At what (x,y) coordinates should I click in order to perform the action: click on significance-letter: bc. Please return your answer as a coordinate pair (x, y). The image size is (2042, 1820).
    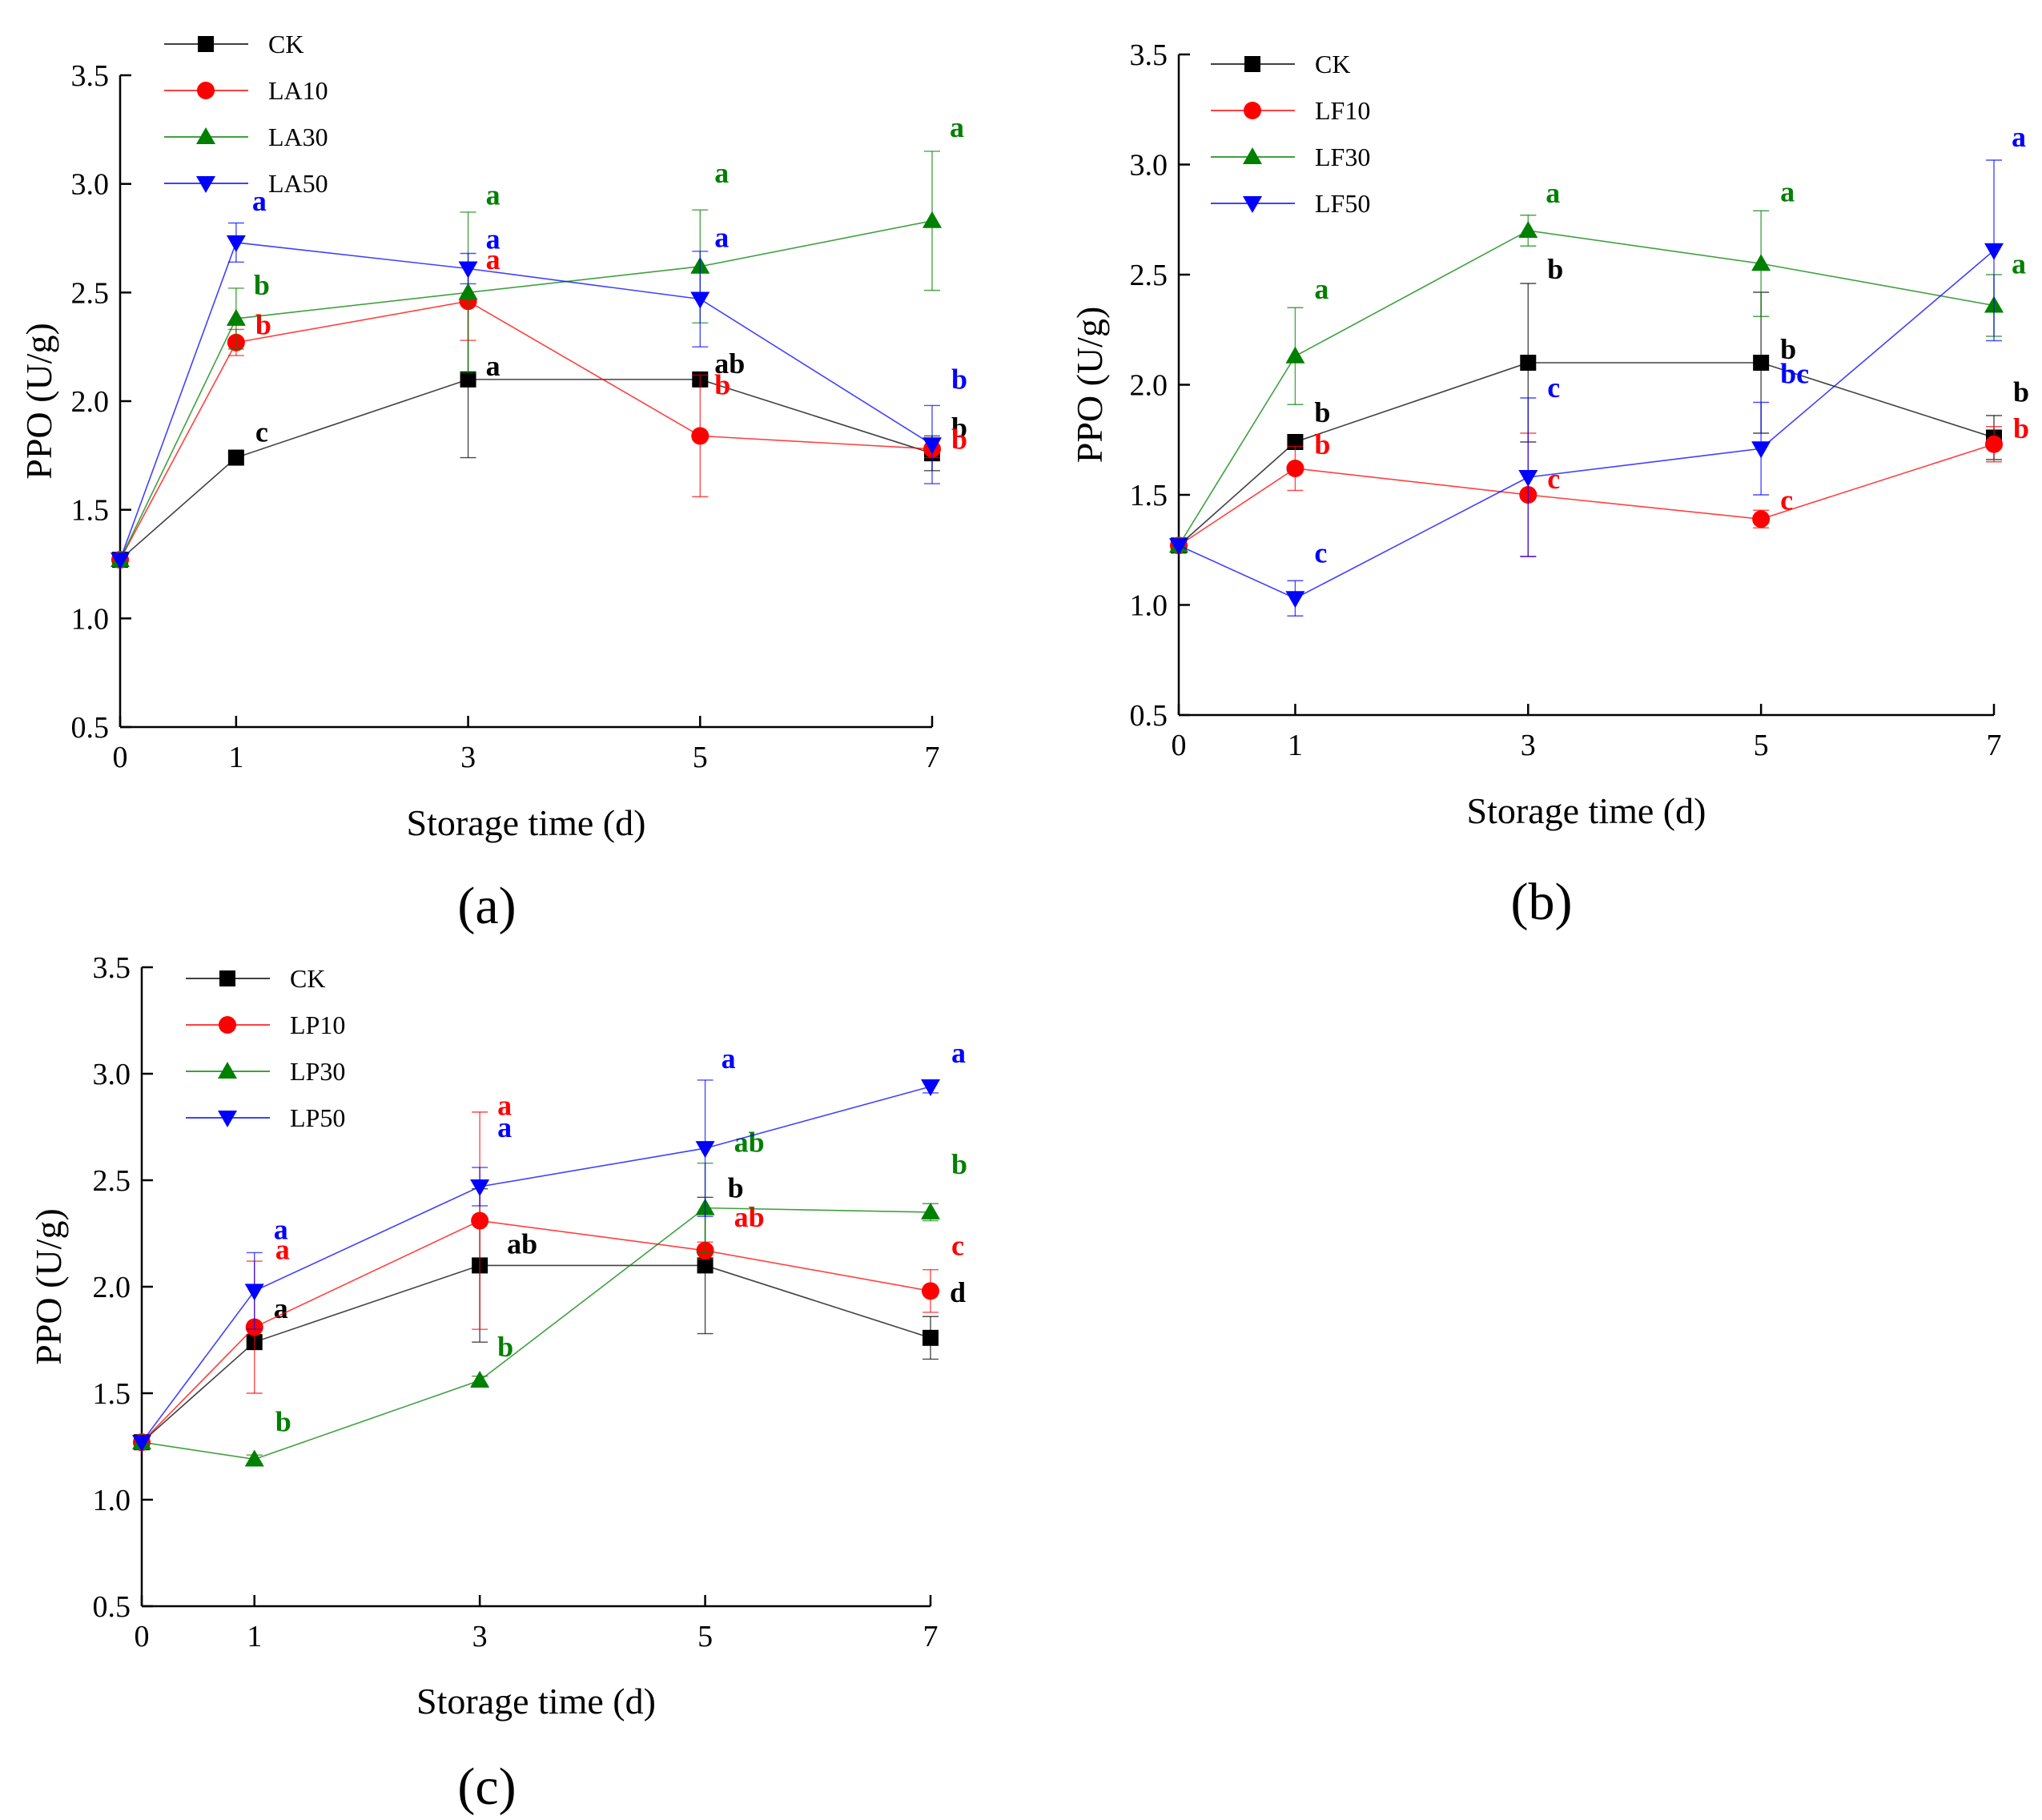
    Looking at the image, I should click on (1795, 373).